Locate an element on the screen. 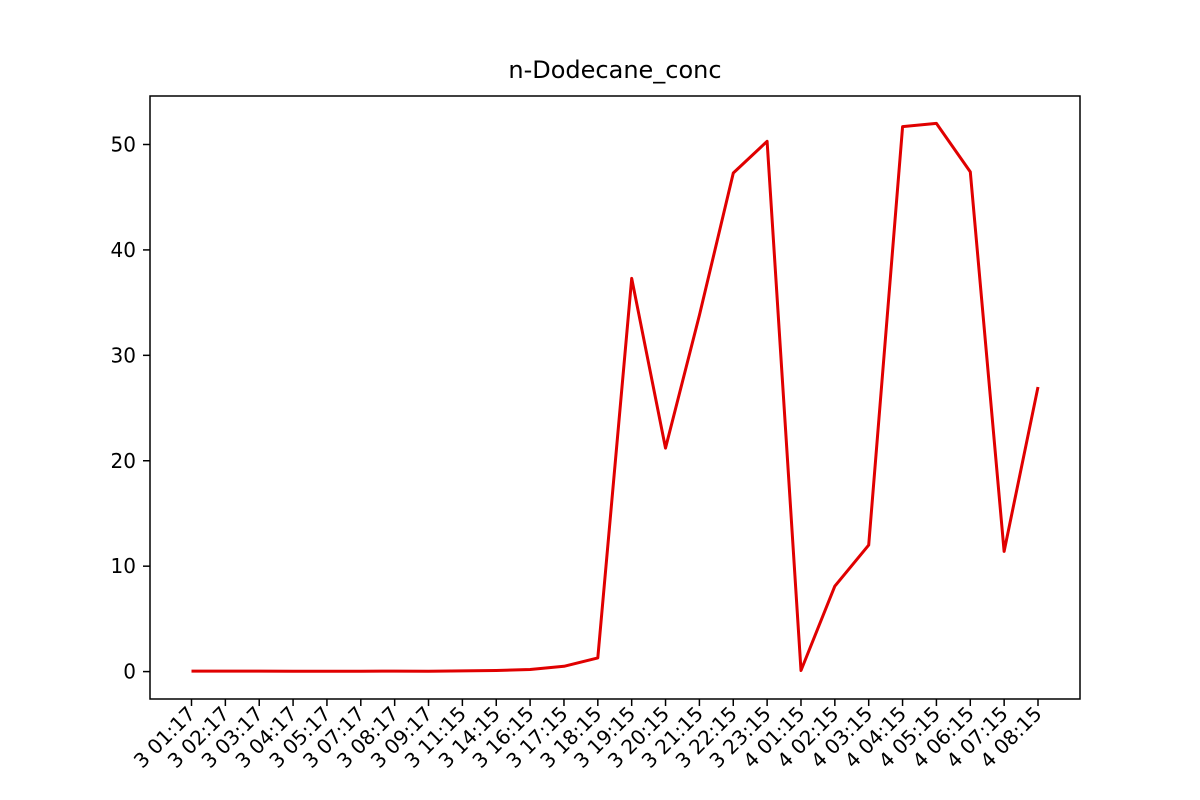 The height and width of the screenshot is (800, 1200). y-tick-label: 10 is located at coordinates (123, 566).